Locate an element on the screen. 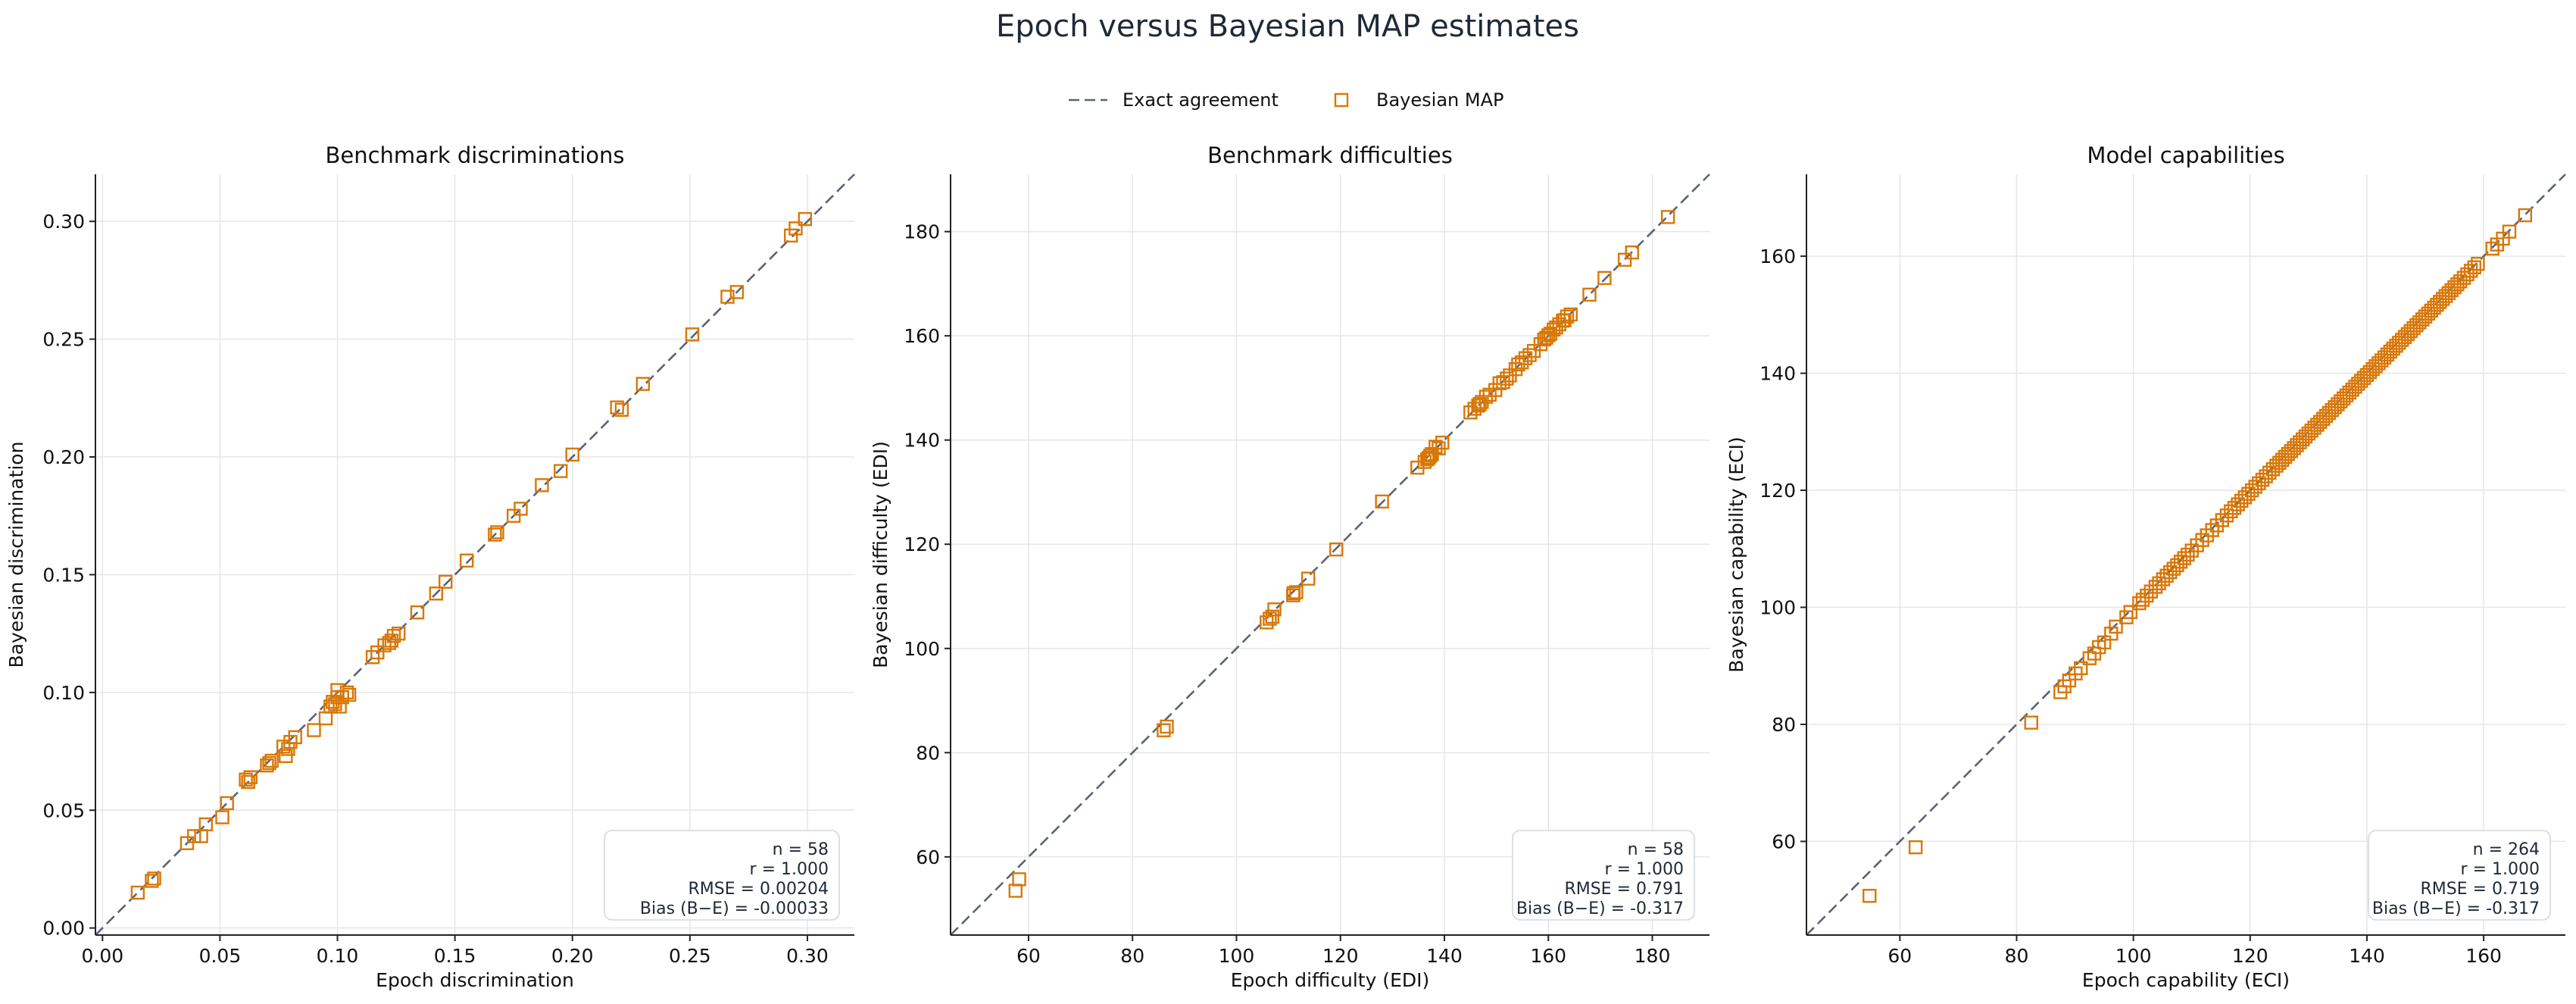 Image resolution: width=2576 pixels, height=1004 pixels. x-axis-label: Epoch discrimination is located at coordinates (475, 980).